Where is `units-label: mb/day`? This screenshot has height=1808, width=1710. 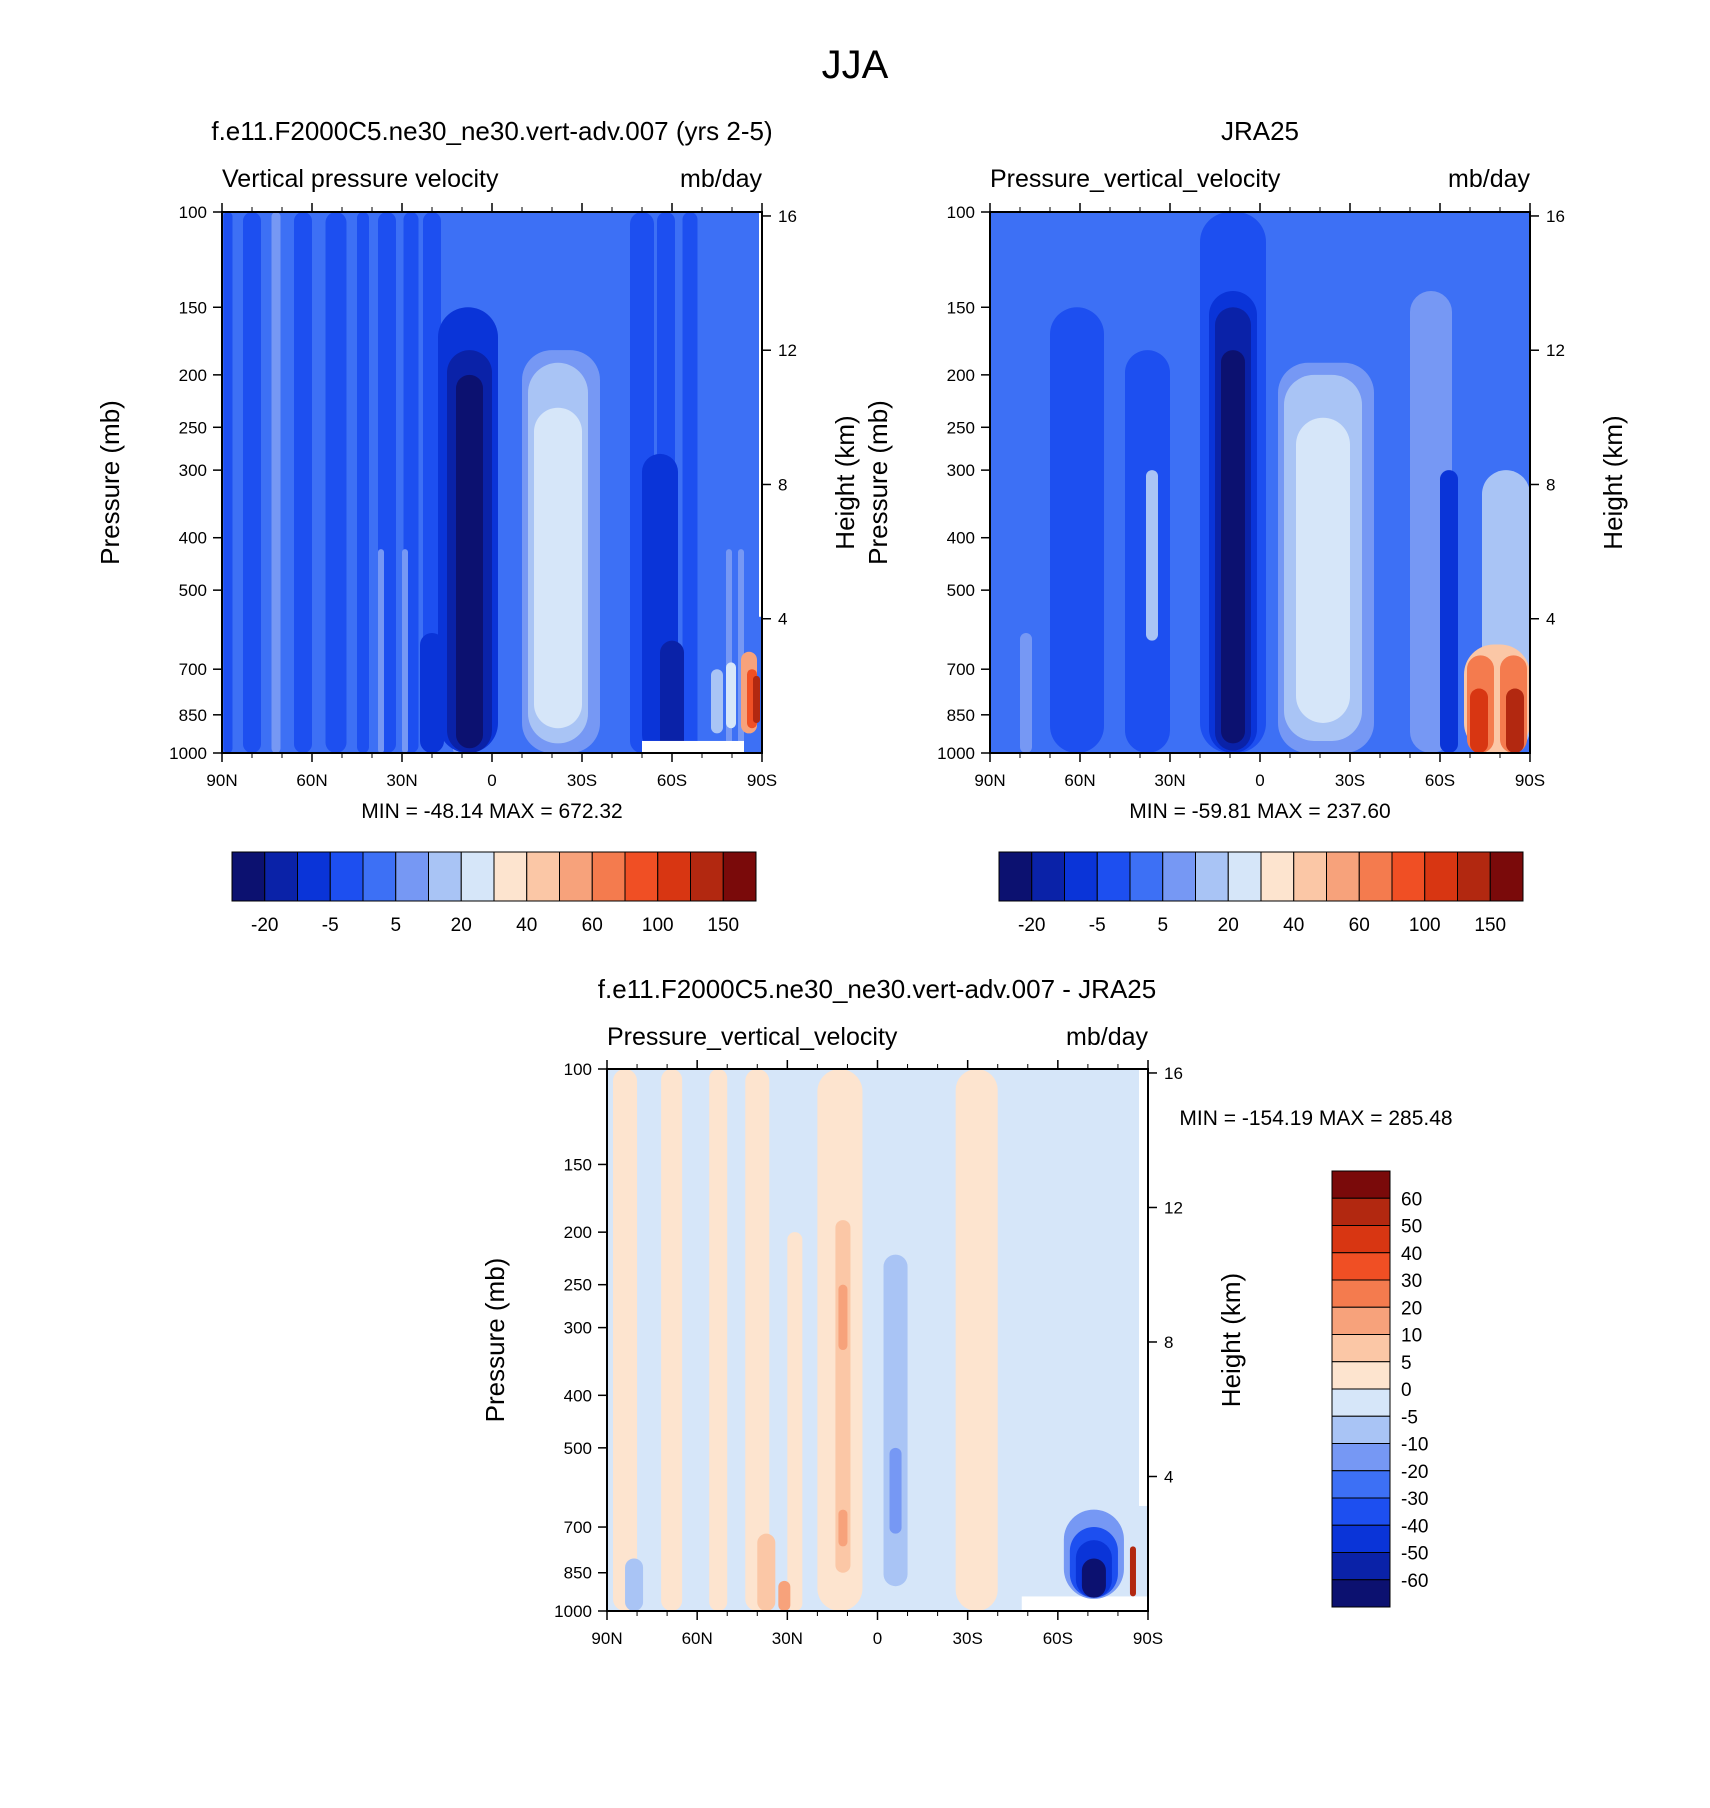 units-label: mb/day is located at coordinates (721, 179).